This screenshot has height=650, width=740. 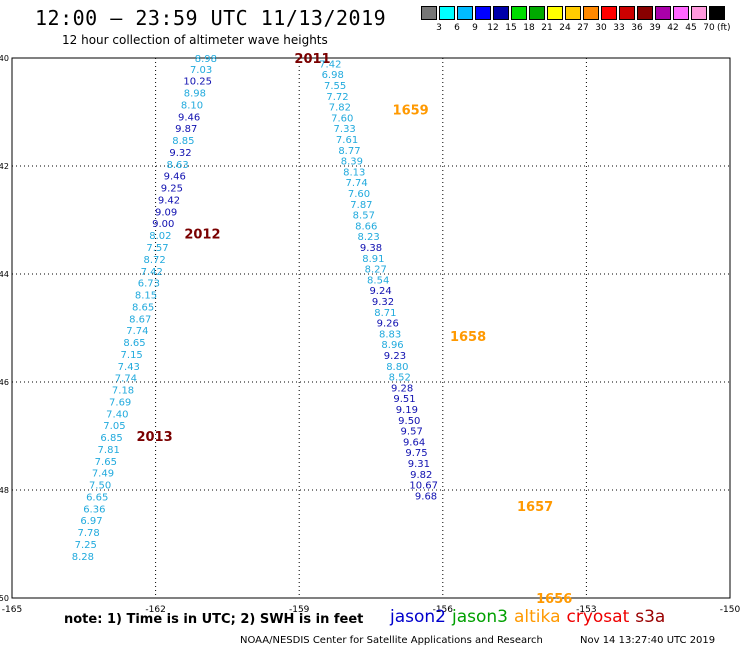 What do you see at coordinates (655, 28) in the screenshot?
I see `colorbar-label: 39` at bounding box center [655, 28].